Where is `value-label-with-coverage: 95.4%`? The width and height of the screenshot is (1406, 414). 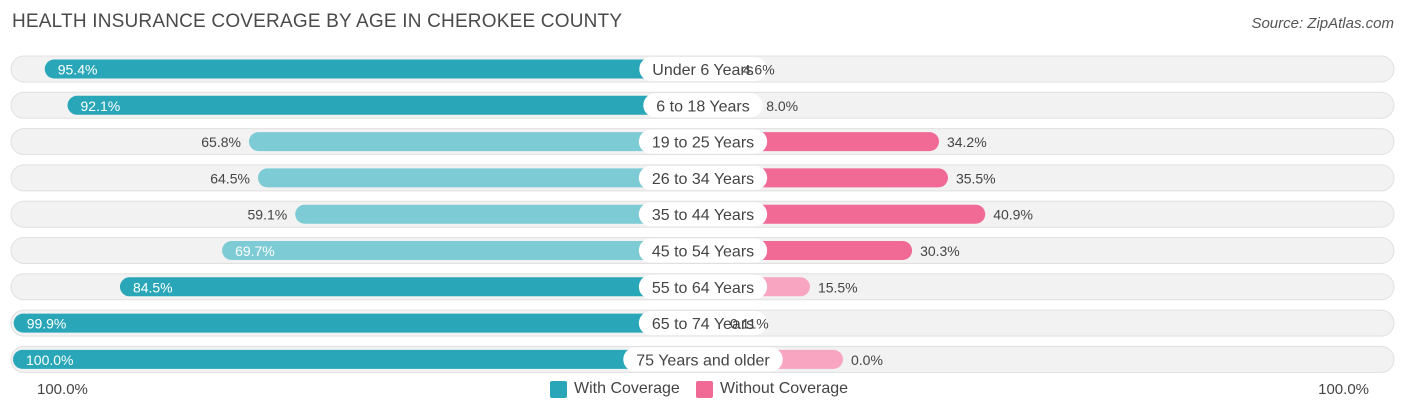 value-label-with-coverage: 95.4% is located at coordinates (78, 70).